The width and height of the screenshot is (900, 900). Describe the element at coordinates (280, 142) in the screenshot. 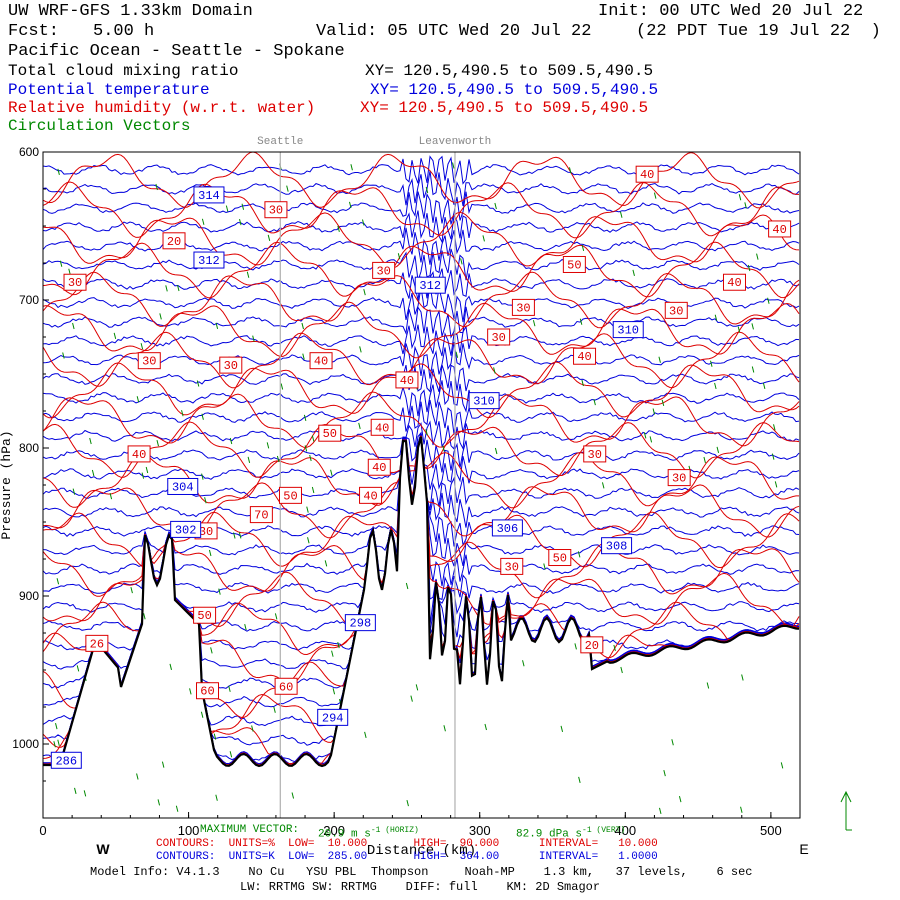

I see `place-label: Seattle` at that location.